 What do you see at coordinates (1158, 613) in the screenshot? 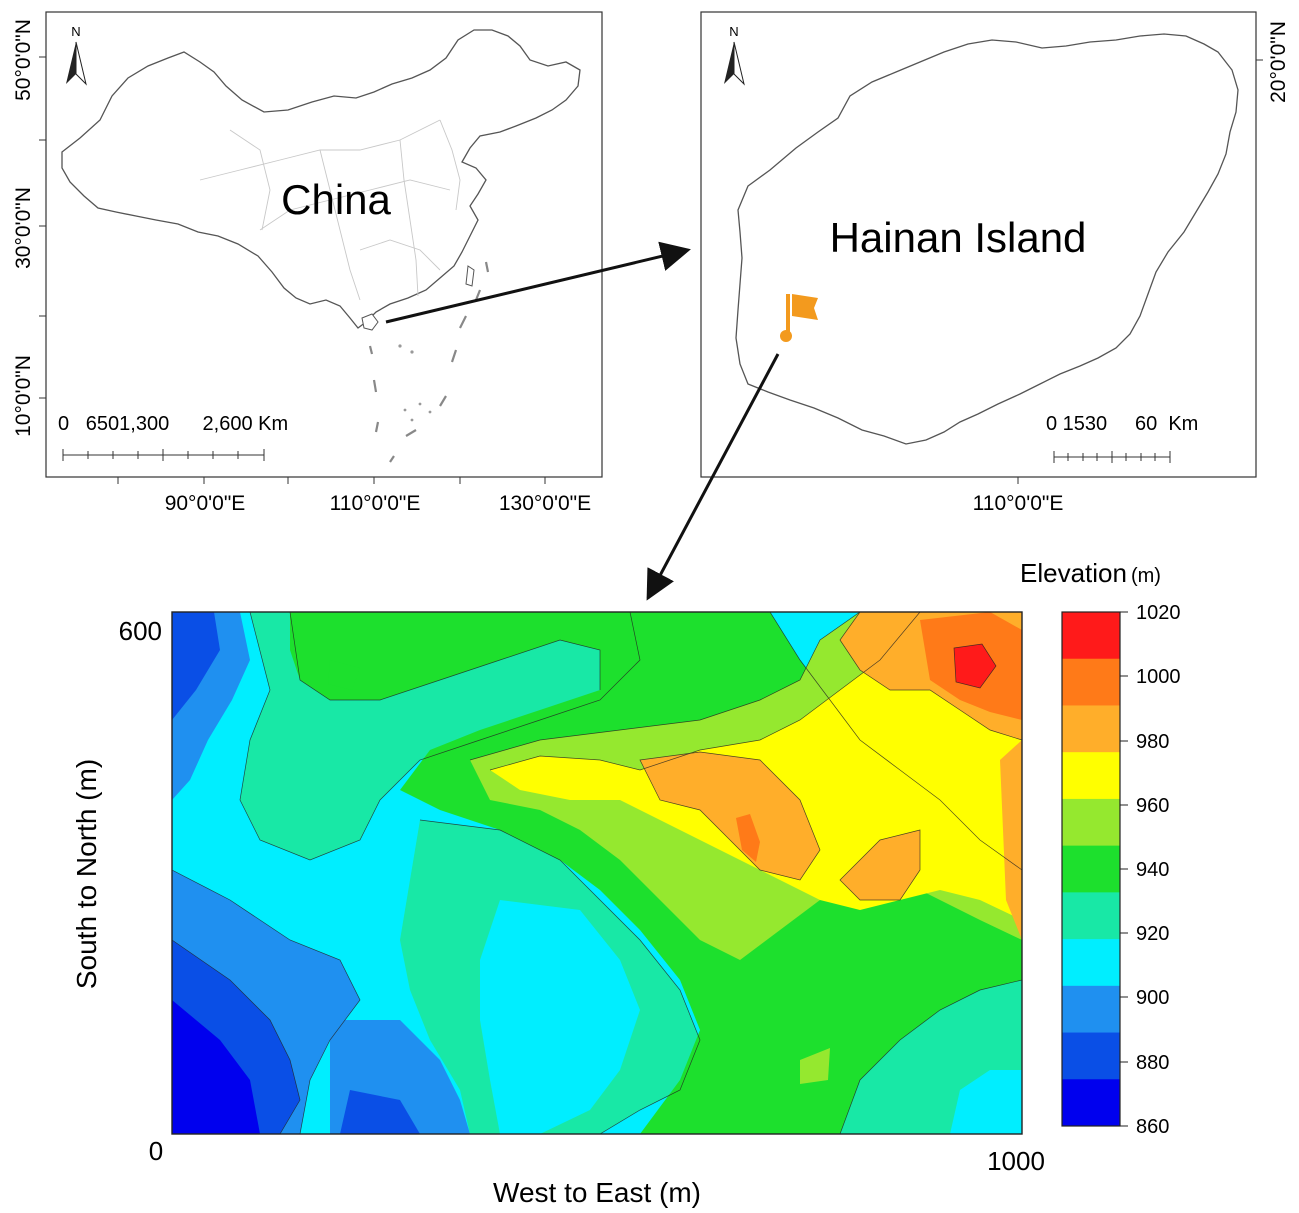
I see `legend-tick-1020: 1020` at bounding box center [1158, 613].